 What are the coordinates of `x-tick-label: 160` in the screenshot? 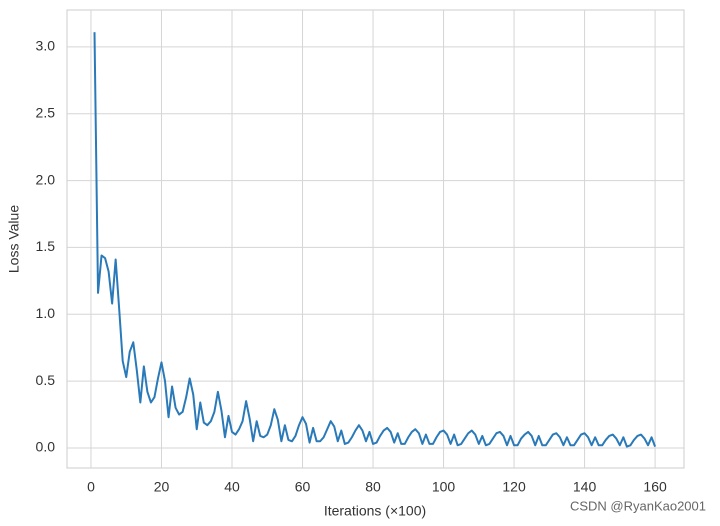 It's located at (655, 487).